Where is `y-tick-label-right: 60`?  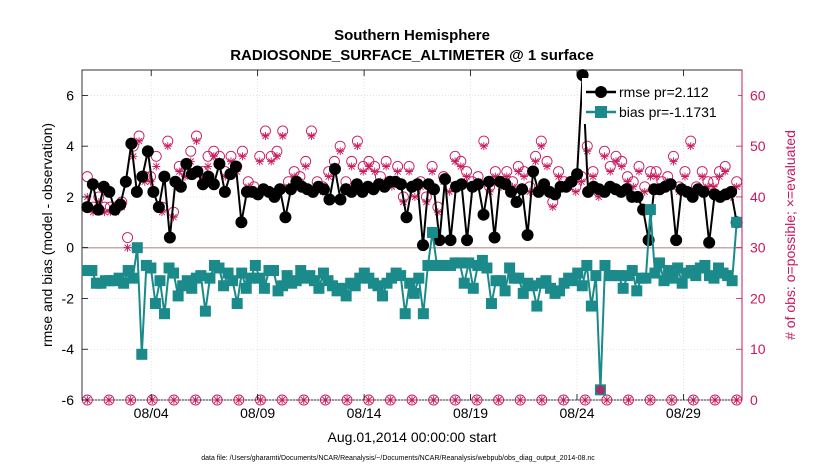 y-tick-label-right: 60 is located at coordinates (758, 95).